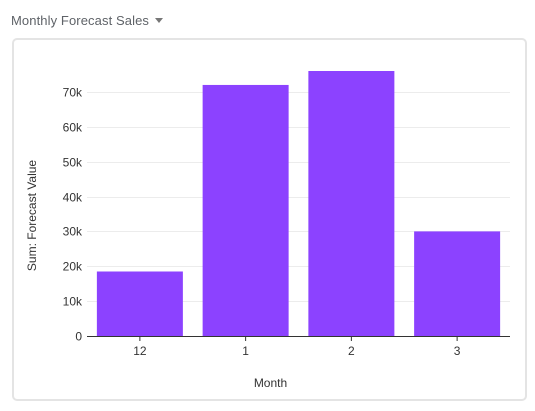  What do you see at coordinates (73, 93) in the screenshot?
I see `y-tick-label: 70k` at bounding box center [73, 93].